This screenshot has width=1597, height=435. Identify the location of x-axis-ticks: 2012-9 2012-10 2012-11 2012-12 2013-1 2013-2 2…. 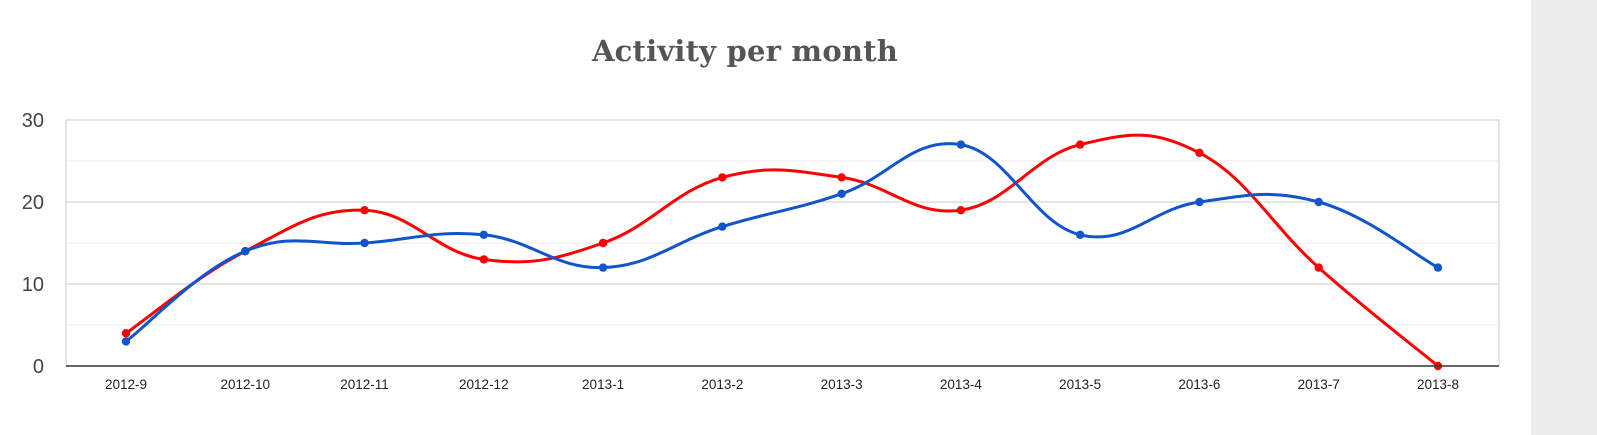
(782, 384).